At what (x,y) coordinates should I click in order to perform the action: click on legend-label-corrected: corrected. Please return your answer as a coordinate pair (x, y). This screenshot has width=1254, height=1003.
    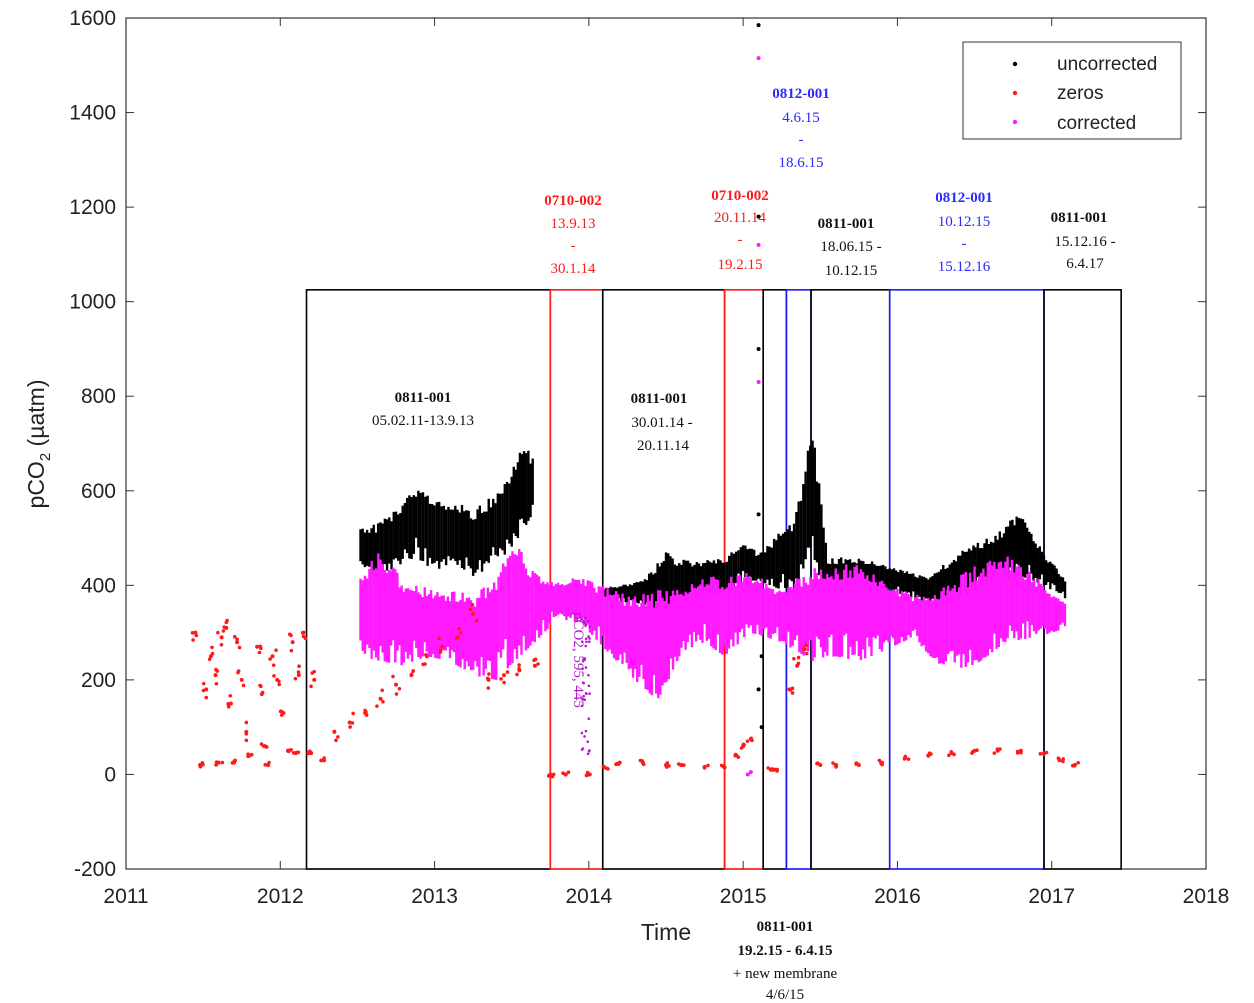
    Looking at the image, I should click on (1096, 123).